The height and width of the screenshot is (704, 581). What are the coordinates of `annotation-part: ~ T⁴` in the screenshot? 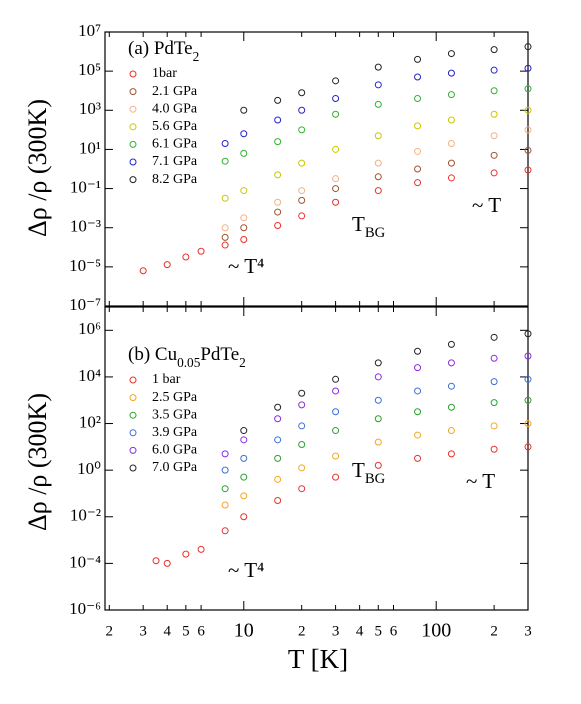 It's located at (246, 266).